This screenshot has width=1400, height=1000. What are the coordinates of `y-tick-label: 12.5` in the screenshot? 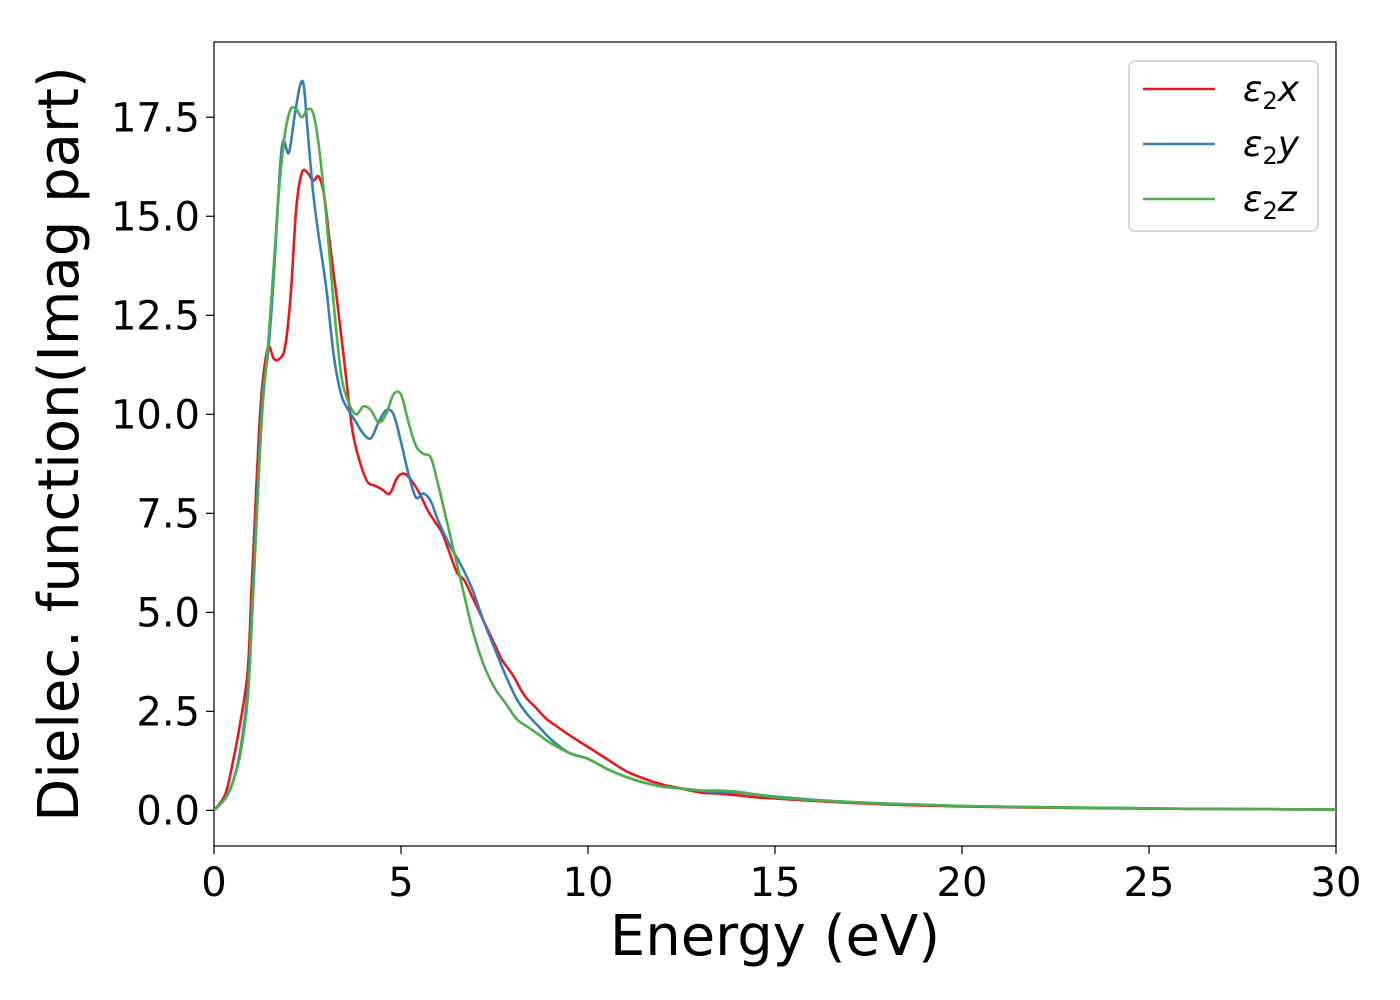 It's located at (155, 316).